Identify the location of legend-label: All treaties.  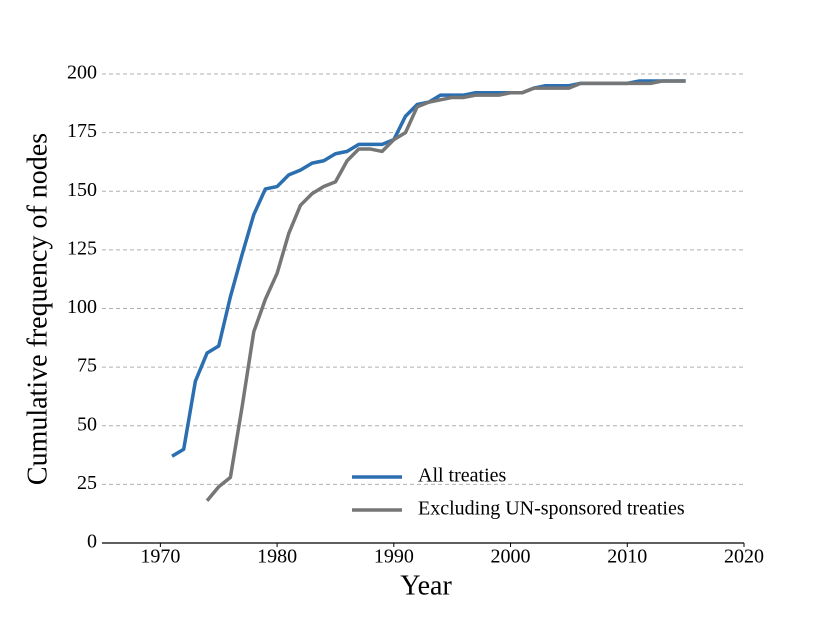
(462, 476).